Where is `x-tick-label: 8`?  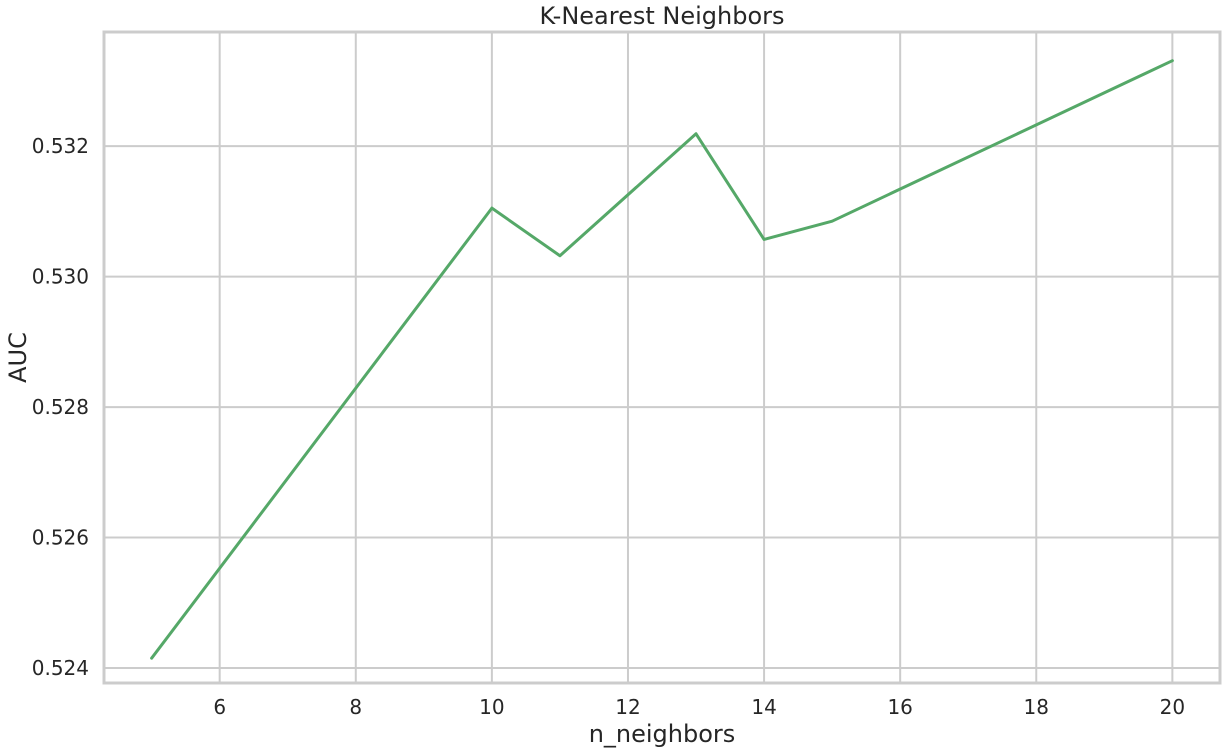 x-tick-label: 8 is located at coordinates (355, 707).